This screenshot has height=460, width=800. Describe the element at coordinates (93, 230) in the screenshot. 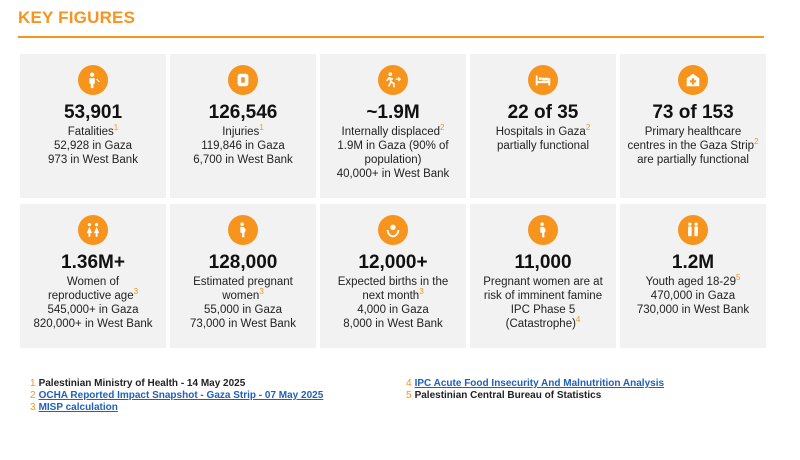

I see `women-icon` at that location.